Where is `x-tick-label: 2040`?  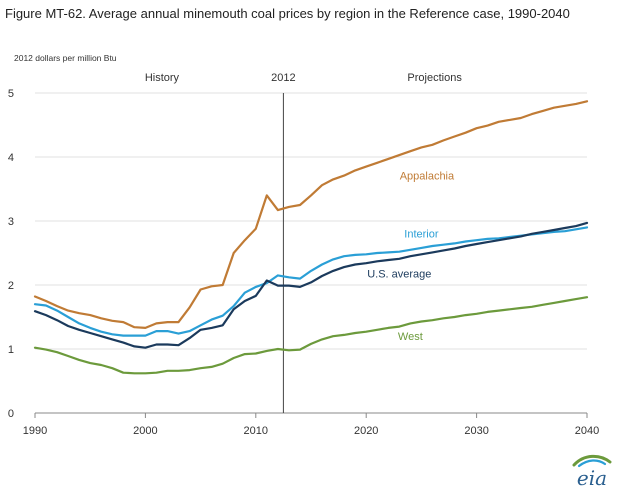 x-tick-label: 2040 is located at coordinates (587, 431).